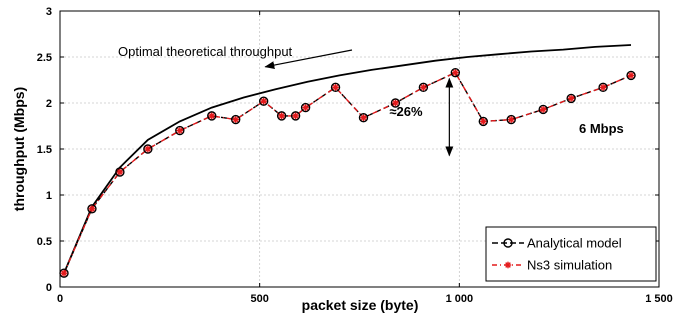  What do you see at coordinates (508, 243) in the screenshot?
I see `legend-analytical-model-marker` at bounding box center [508, 243].